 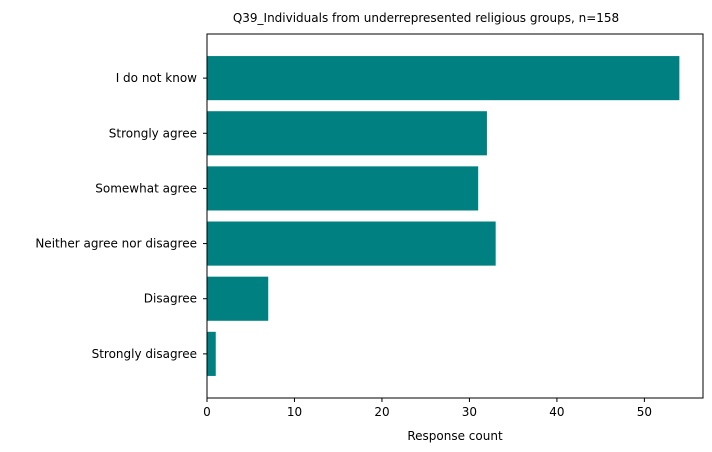 I want to click on x-tick-label: 0, so click(x=207, y=412).